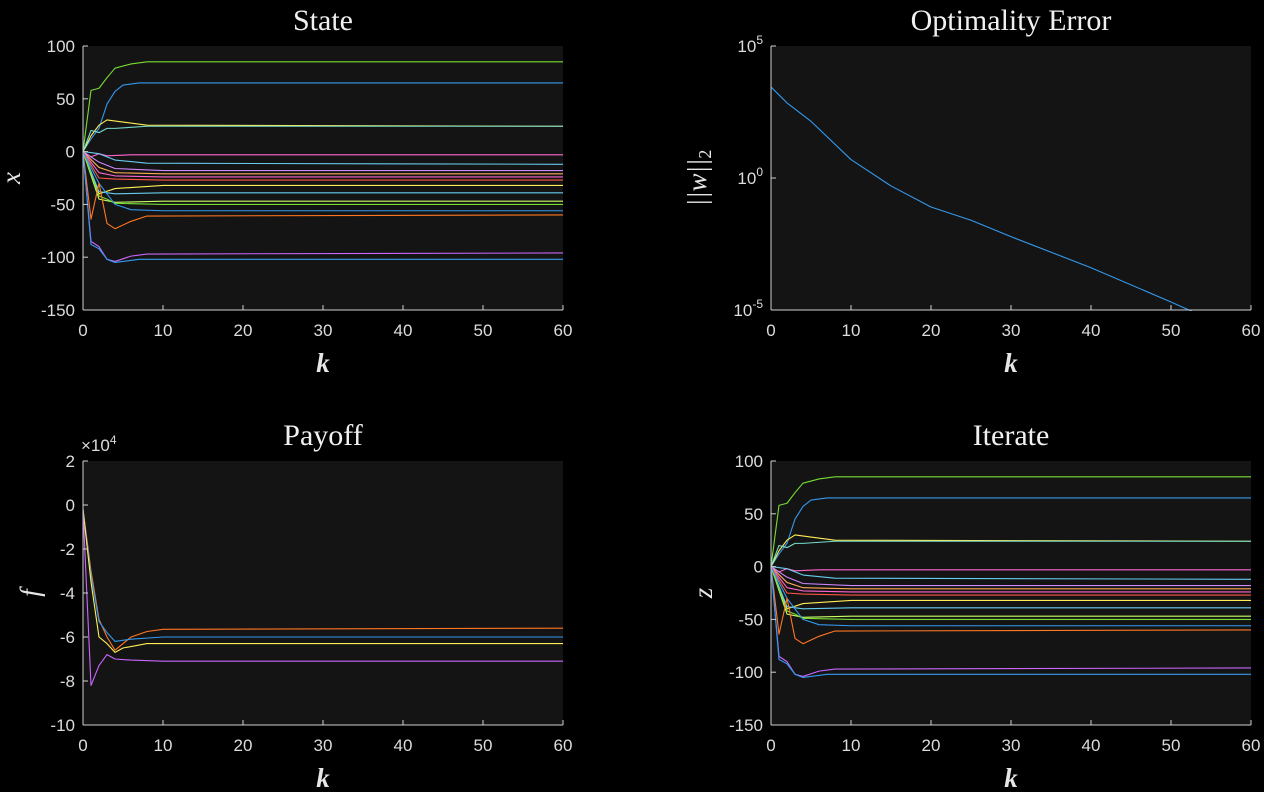  I want to click on state-series-group, so click(323, 162).